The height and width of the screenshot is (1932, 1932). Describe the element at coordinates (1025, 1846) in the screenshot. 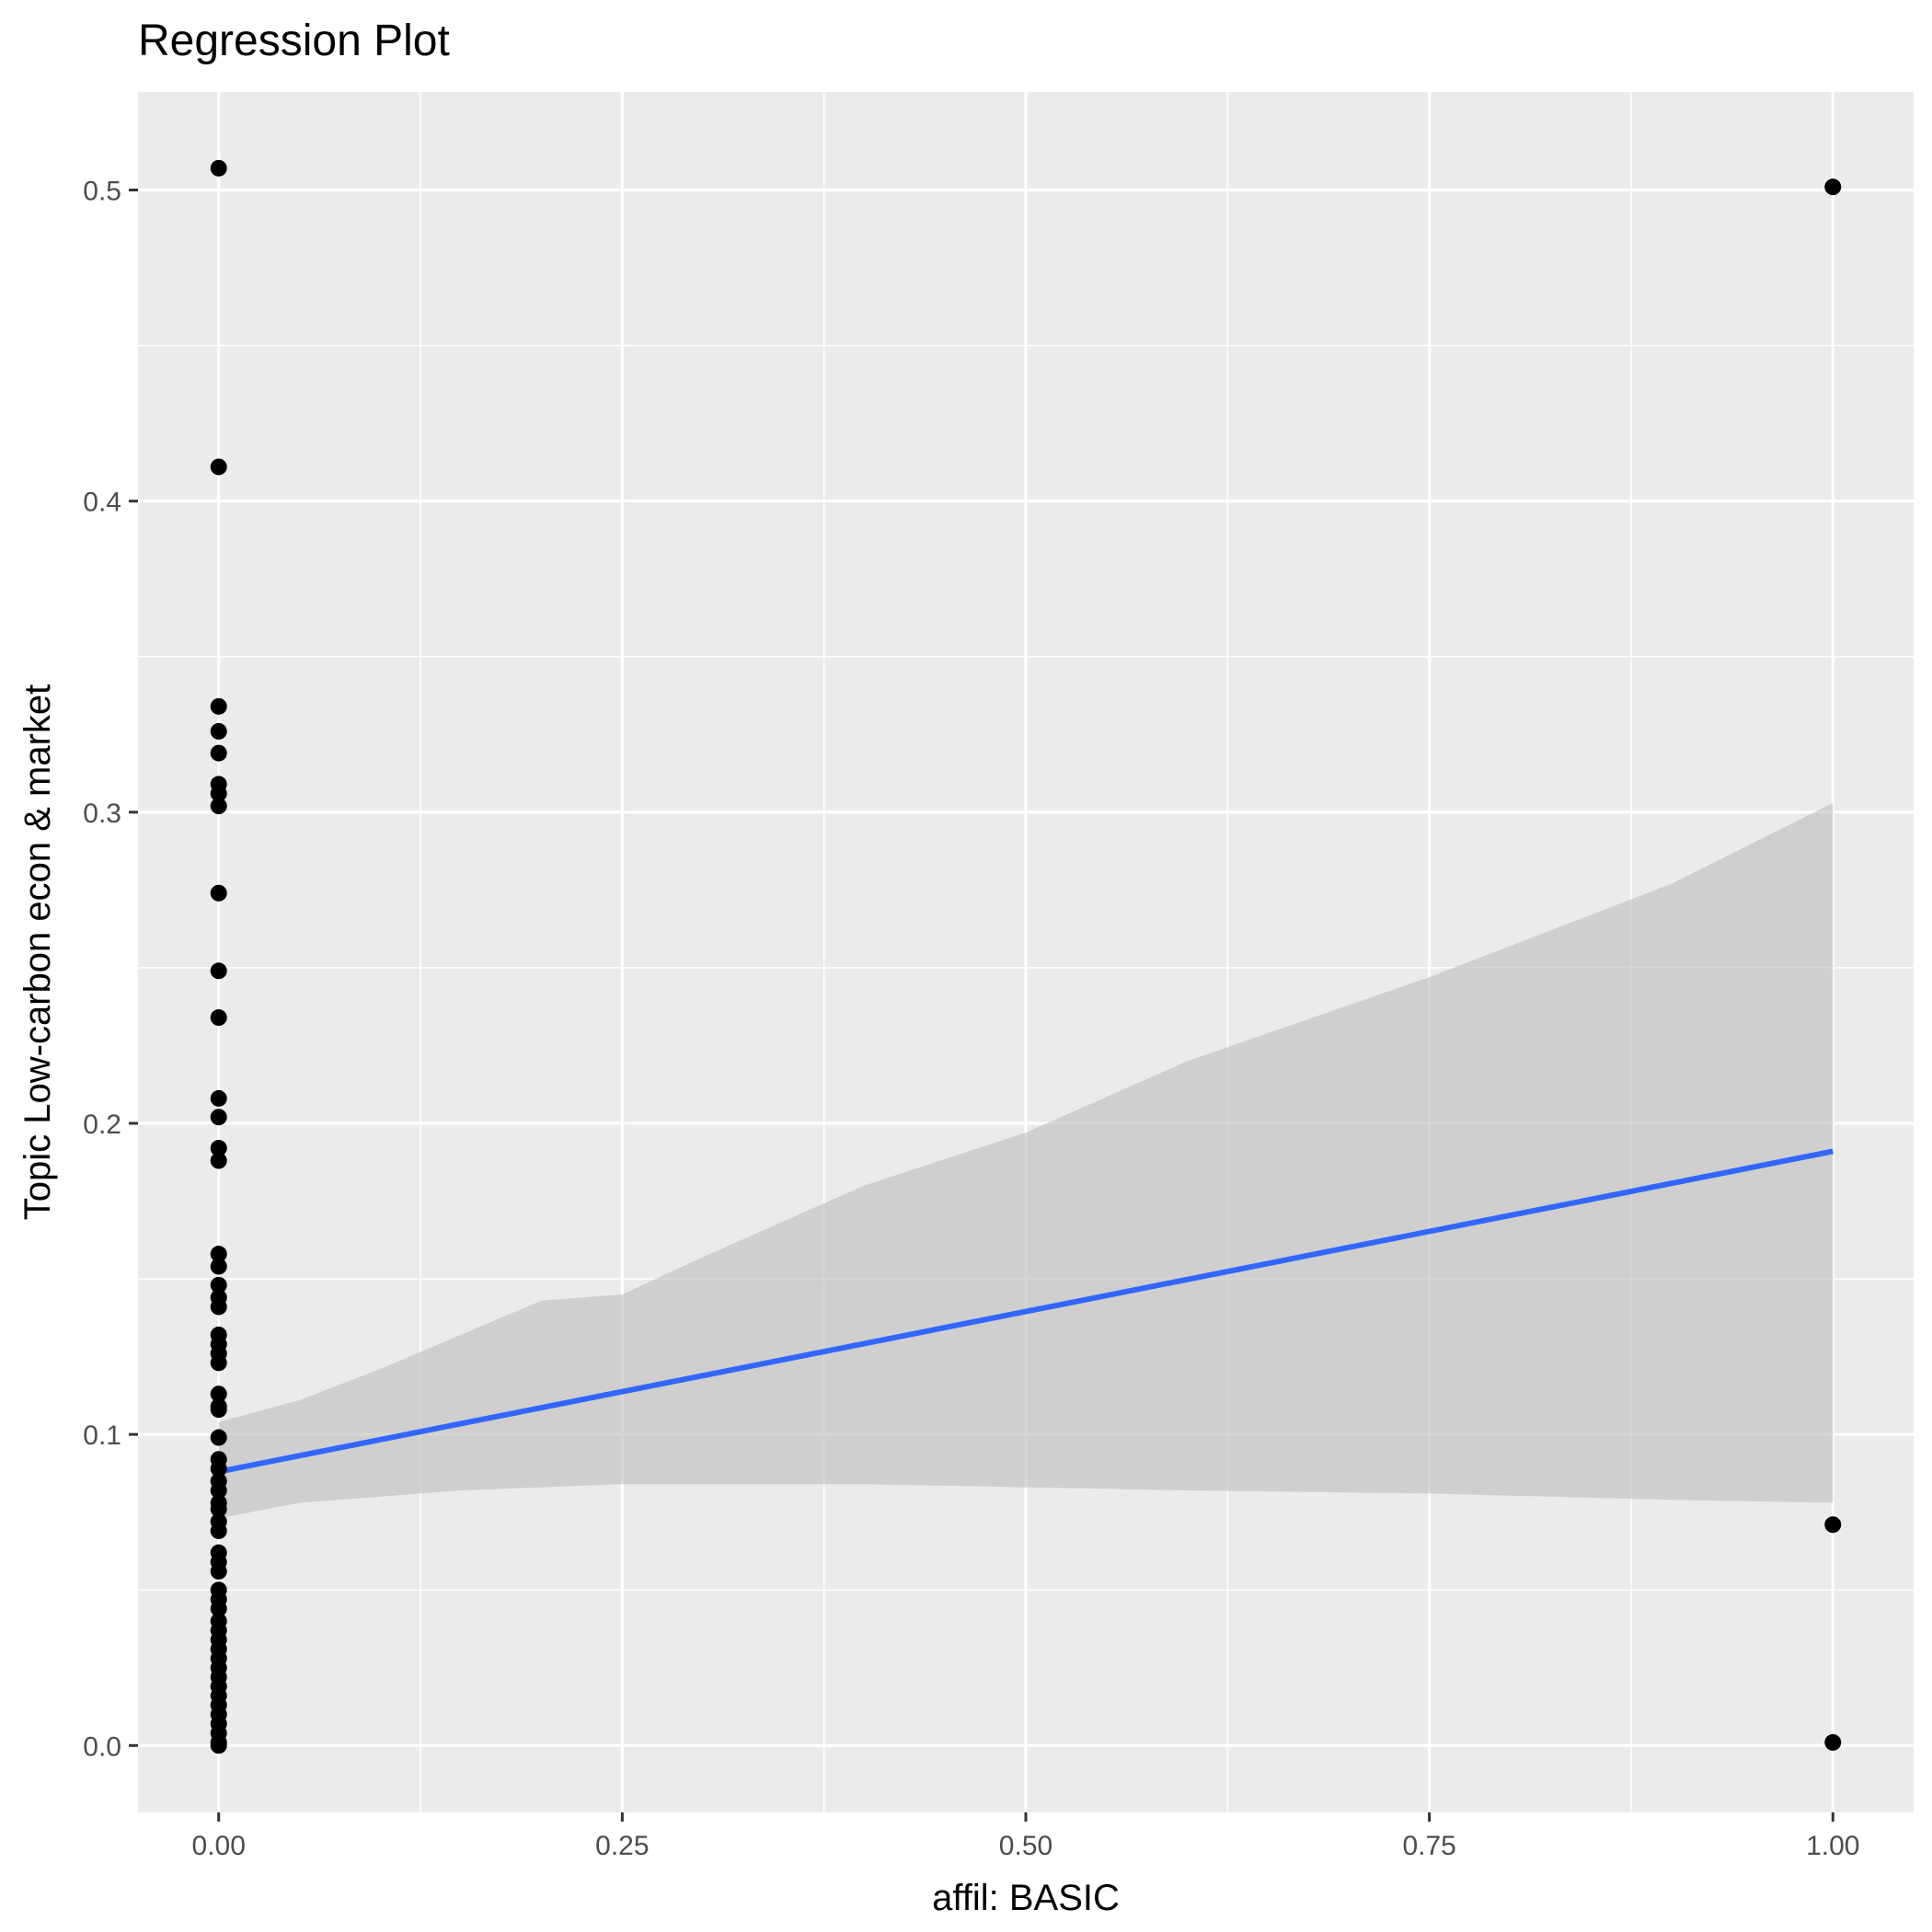

I see `x-tick-label: 0.50` at that location.